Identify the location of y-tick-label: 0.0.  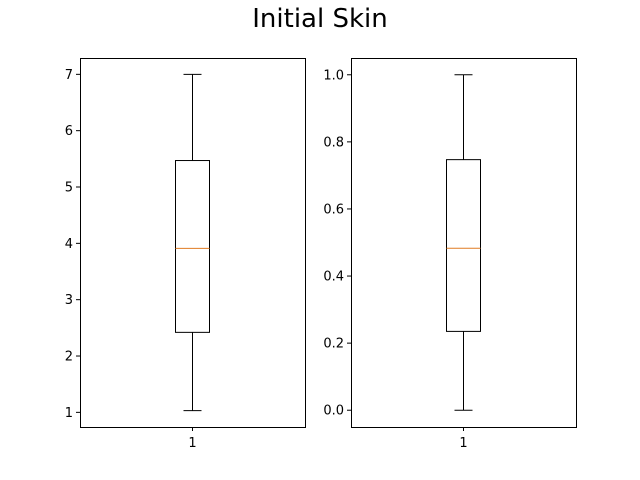
(333, 411).